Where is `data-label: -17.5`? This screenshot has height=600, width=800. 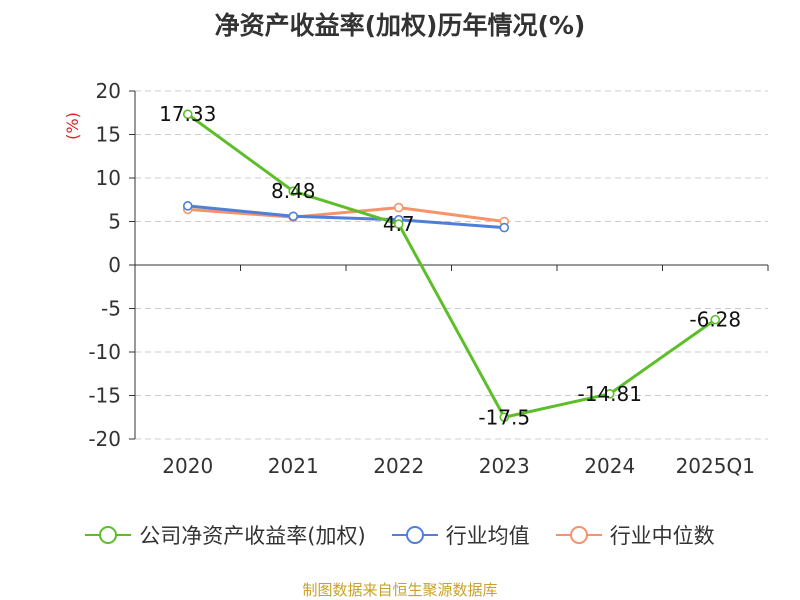 data-label: -17.5 is located at coordinates (504, 417).